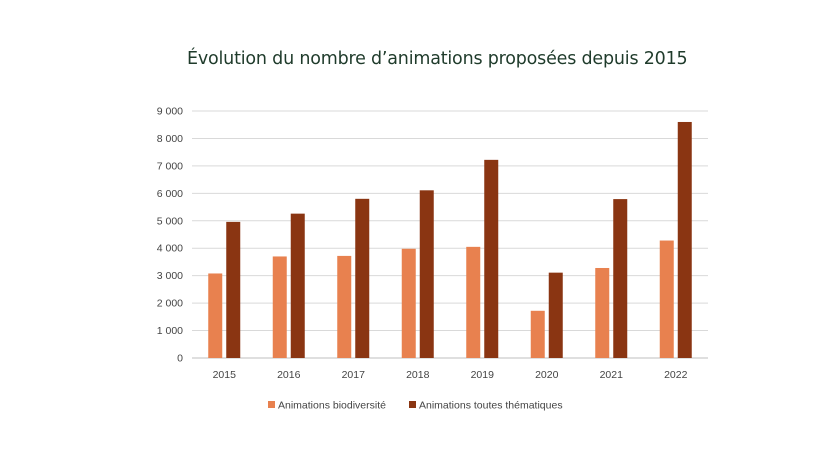 The width and height of the screenshot is (826, 465). What do you see at coordinates (426, 274) in the screenshot?
I see `bar-toutes-thematiques-2018` at bounding box center [426, 274].